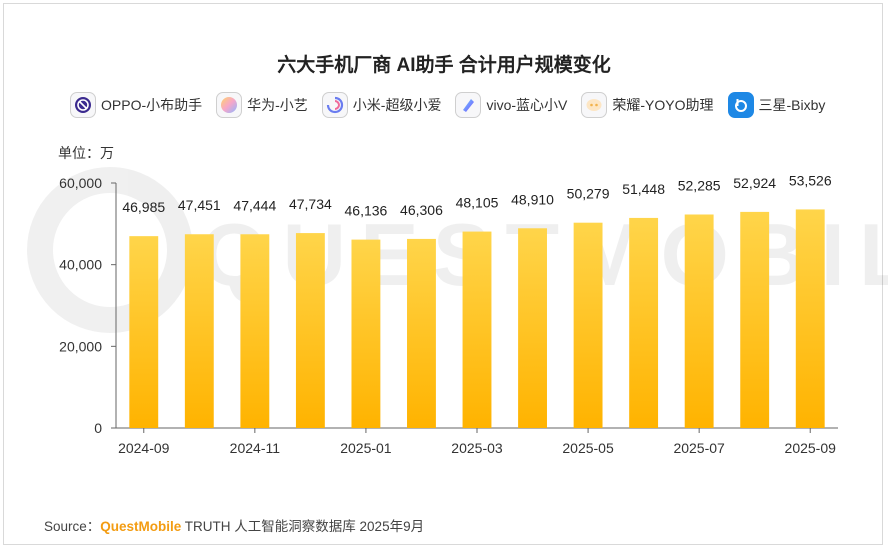  What do you see at coordinates (477, 448) in the screenshot?
I see `x-tick-label: 2025-03` at bounding box center [477, 448].